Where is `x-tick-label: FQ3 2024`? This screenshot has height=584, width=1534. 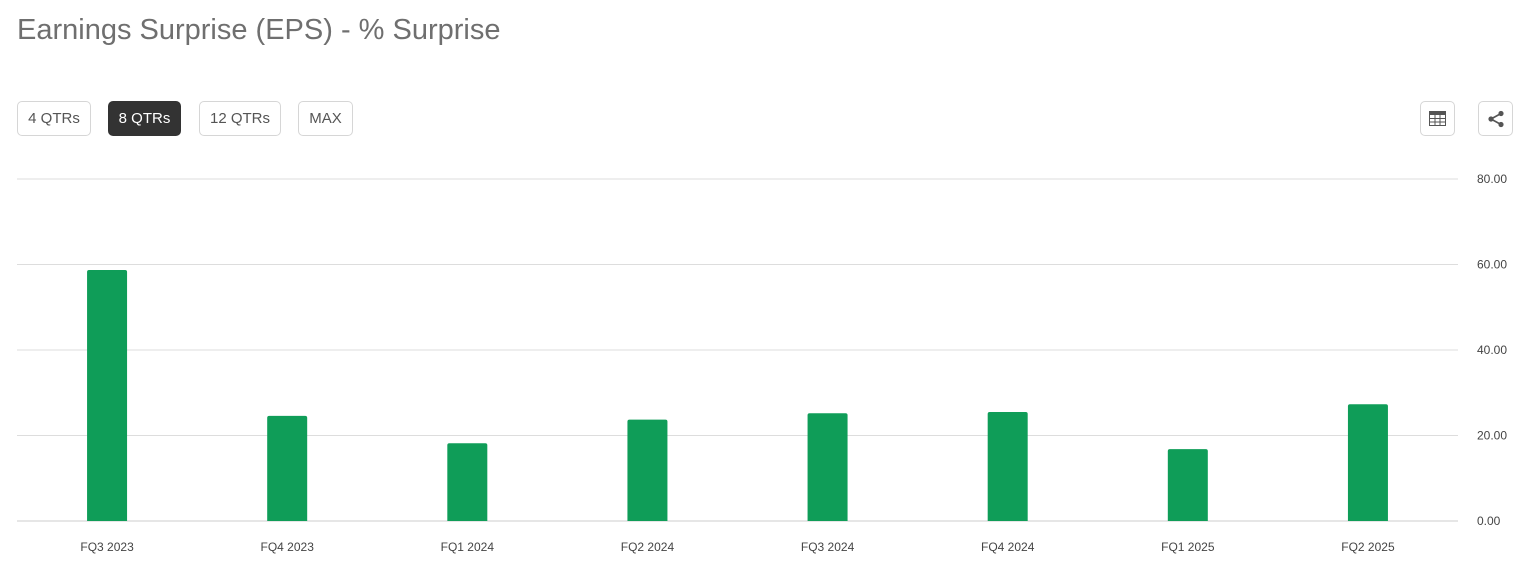 x-tick-label: FQ3 2024 is located at coordinates (828, 547).